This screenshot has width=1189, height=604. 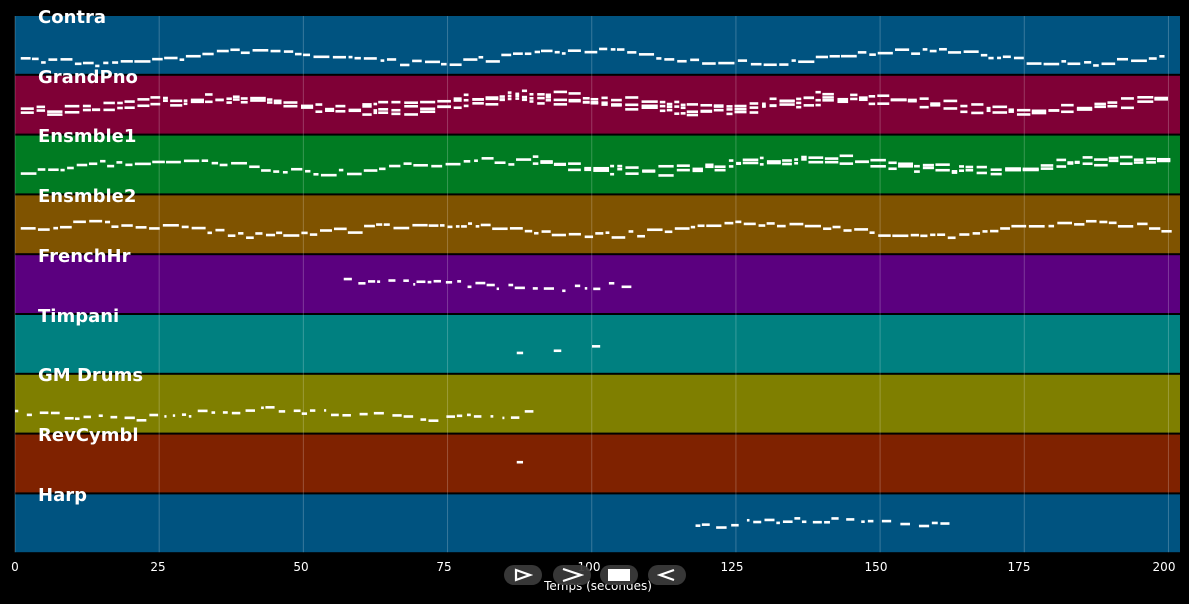 What do you see at coordinates (667, 575) in the screenshot?
I see `back-button` at bounding box center [667, 575].